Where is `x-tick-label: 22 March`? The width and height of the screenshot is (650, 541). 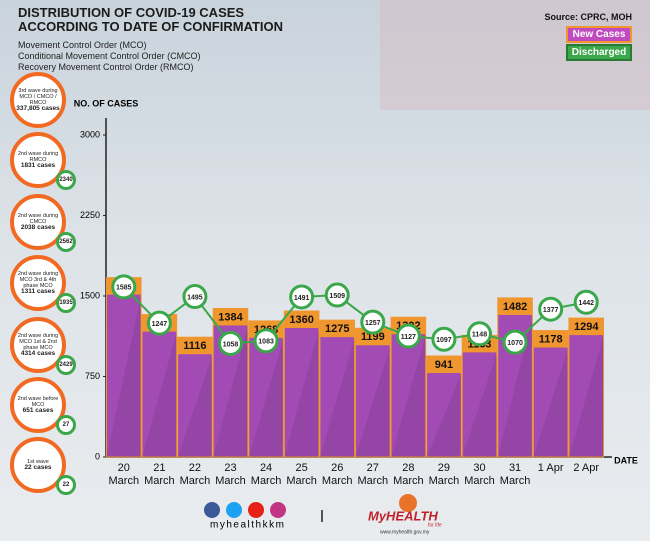 x-tick-label: 22 March is located at coordinates (195, 474).